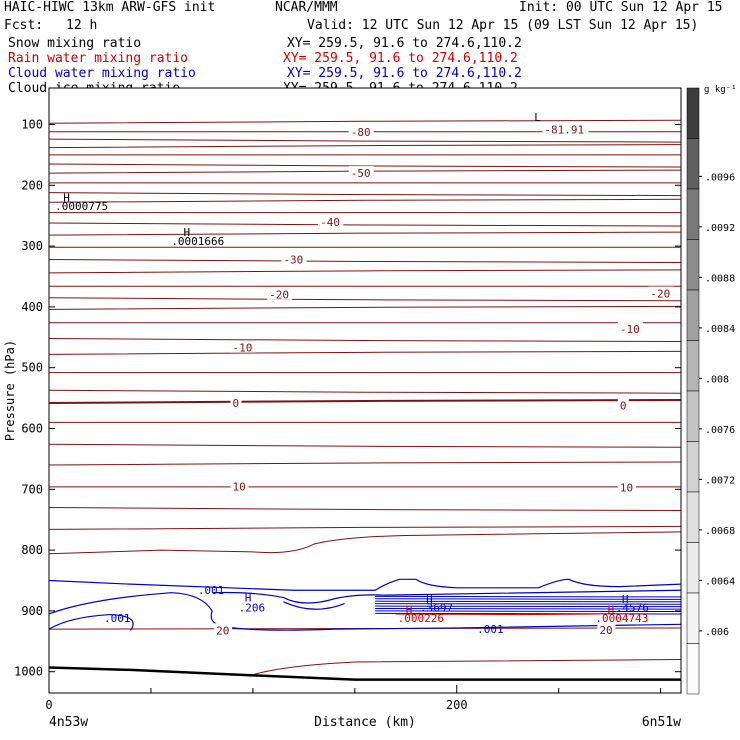 This screenshot has height=740, width=740. Describe the element at coordinates (110, 7) in the screenshot. I see `plot-title: HAIC-HIWC 13km ARW-GFS init` at that location.